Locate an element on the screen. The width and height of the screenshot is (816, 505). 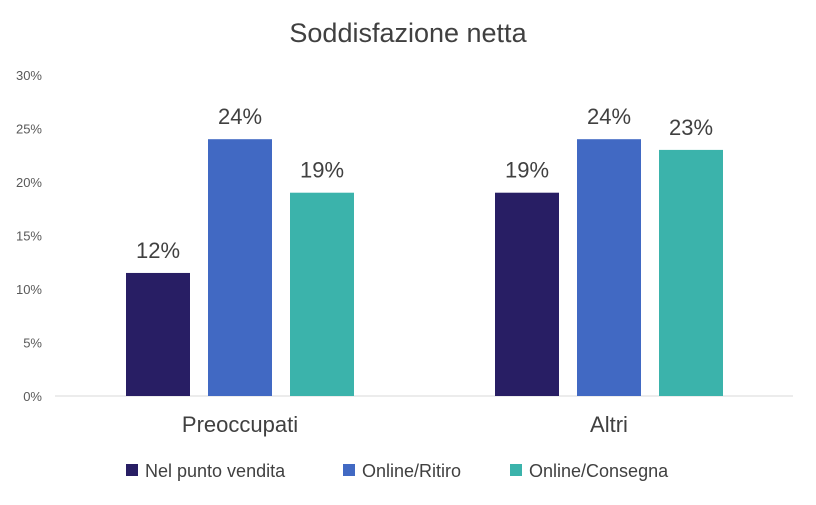
y-tick-label: 15% is located at coordinates (29, 236).